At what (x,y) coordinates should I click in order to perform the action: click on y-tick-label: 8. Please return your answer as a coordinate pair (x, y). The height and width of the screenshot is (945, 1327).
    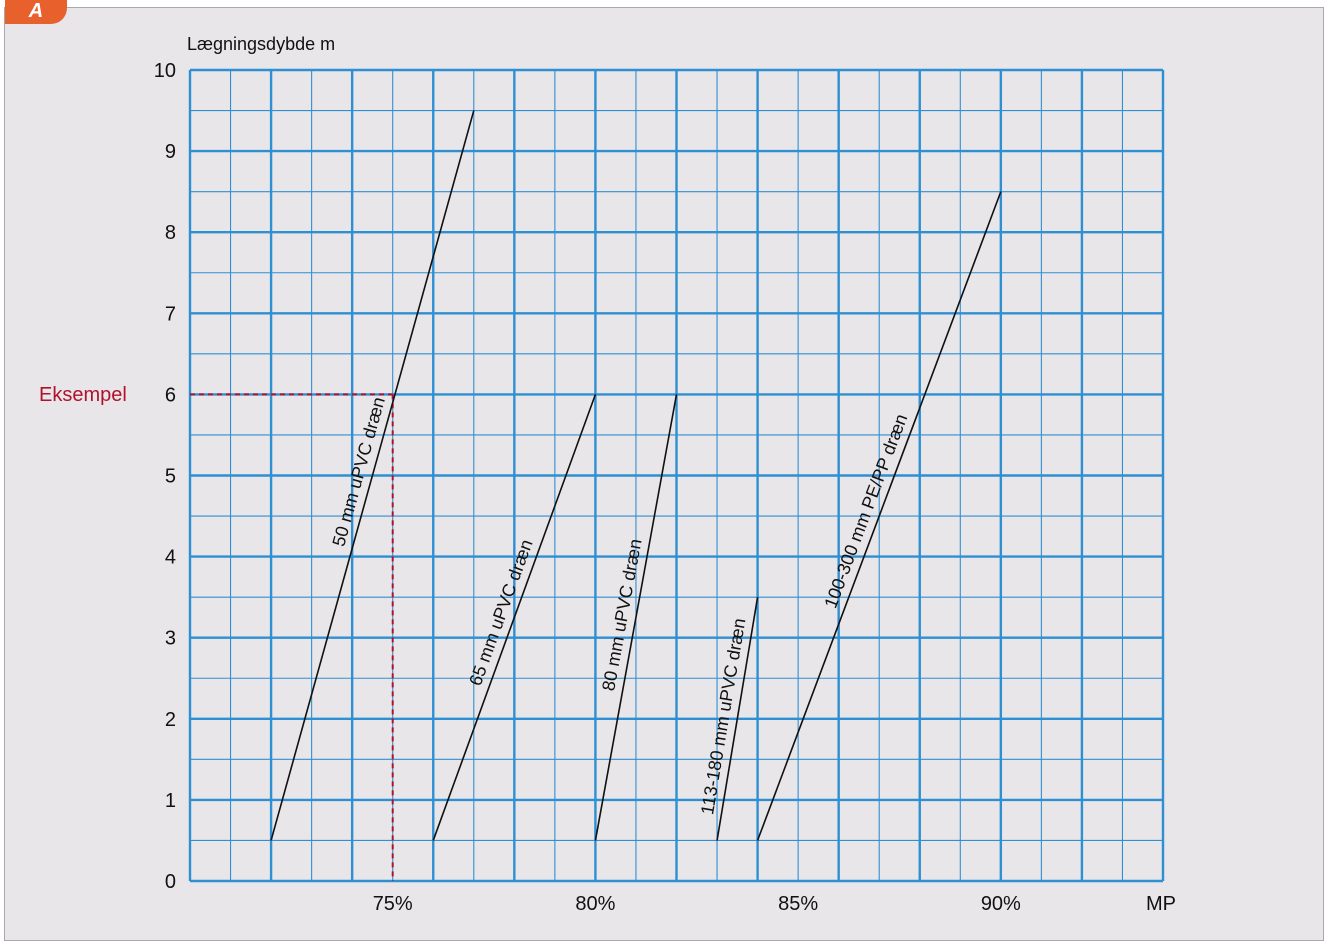
    Looking at the image, I should click on (170, 233).